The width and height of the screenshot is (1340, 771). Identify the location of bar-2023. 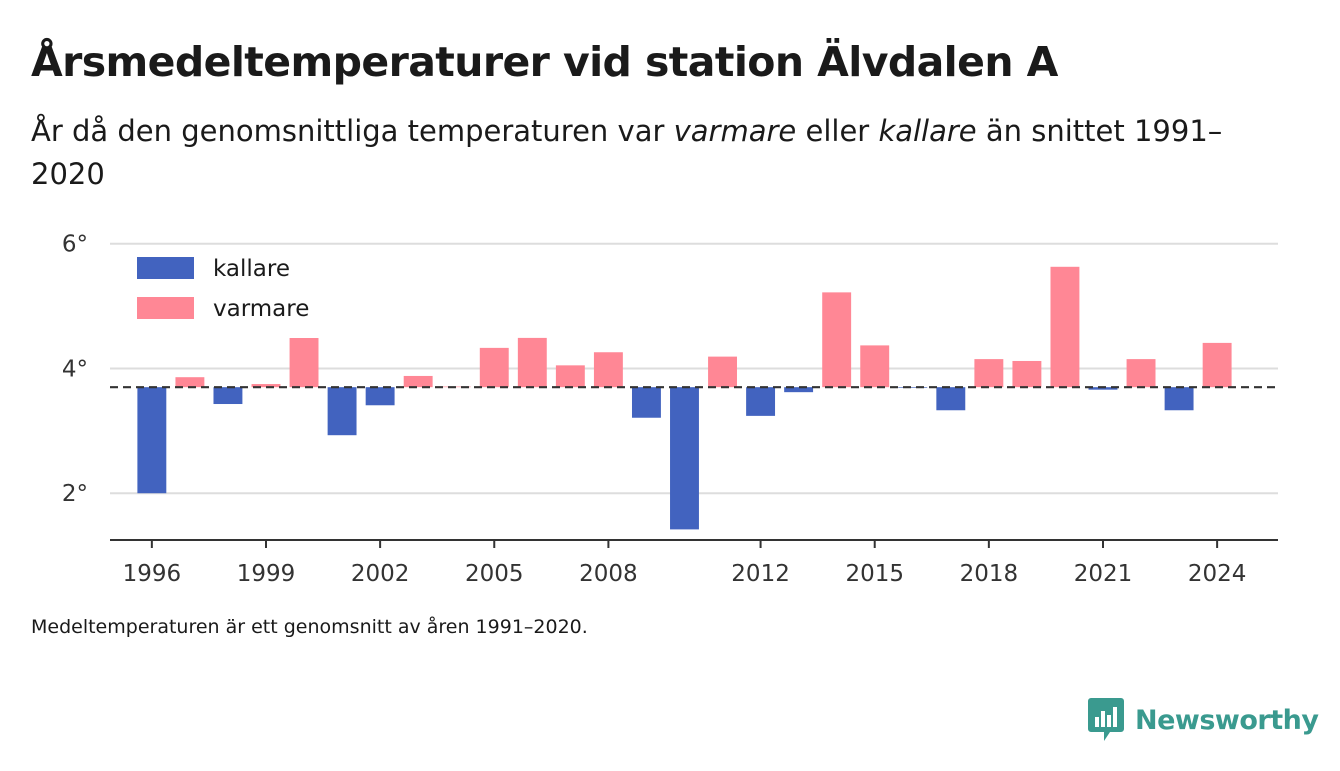
(1179, 399).